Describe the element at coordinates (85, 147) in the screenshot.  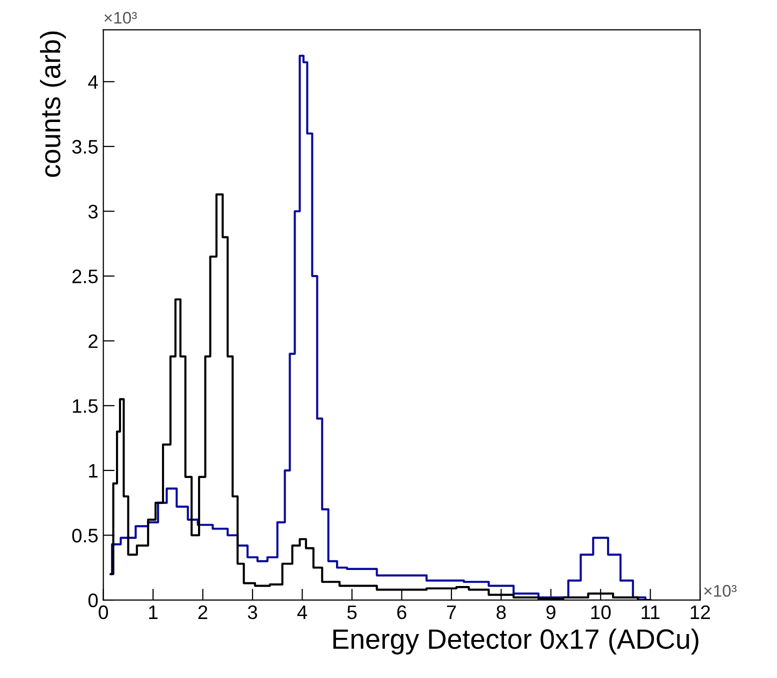
I see `y-tick-label: 3.5` at that location.